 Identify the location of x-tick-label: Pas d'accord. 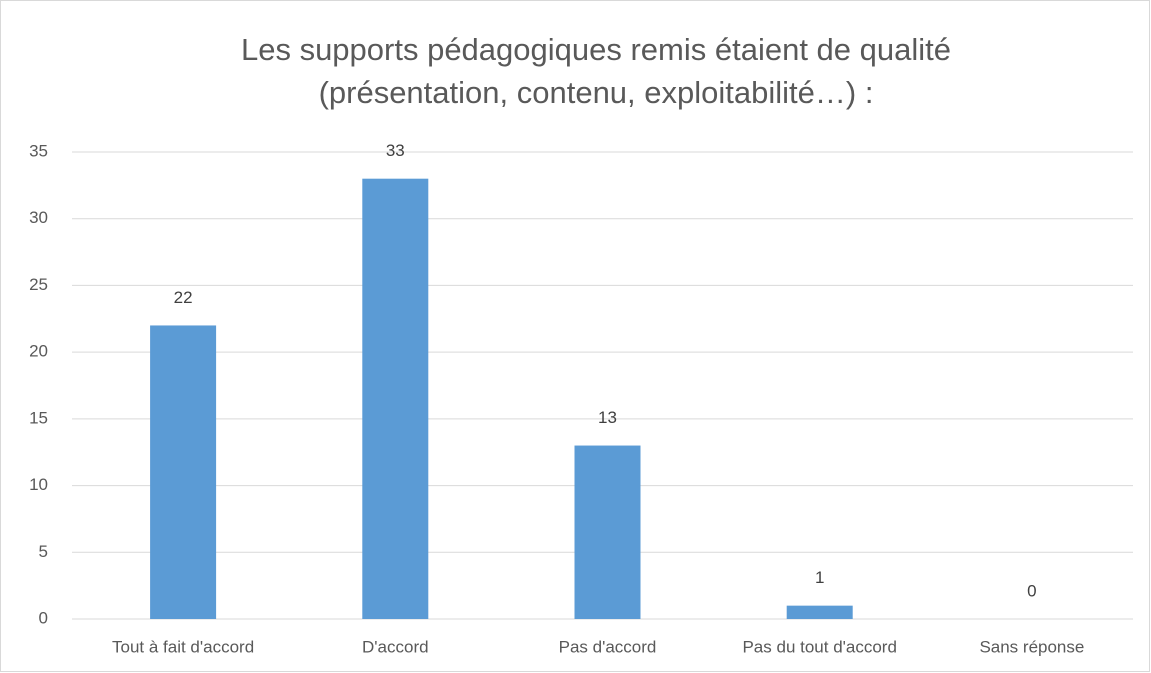
(608, 646).